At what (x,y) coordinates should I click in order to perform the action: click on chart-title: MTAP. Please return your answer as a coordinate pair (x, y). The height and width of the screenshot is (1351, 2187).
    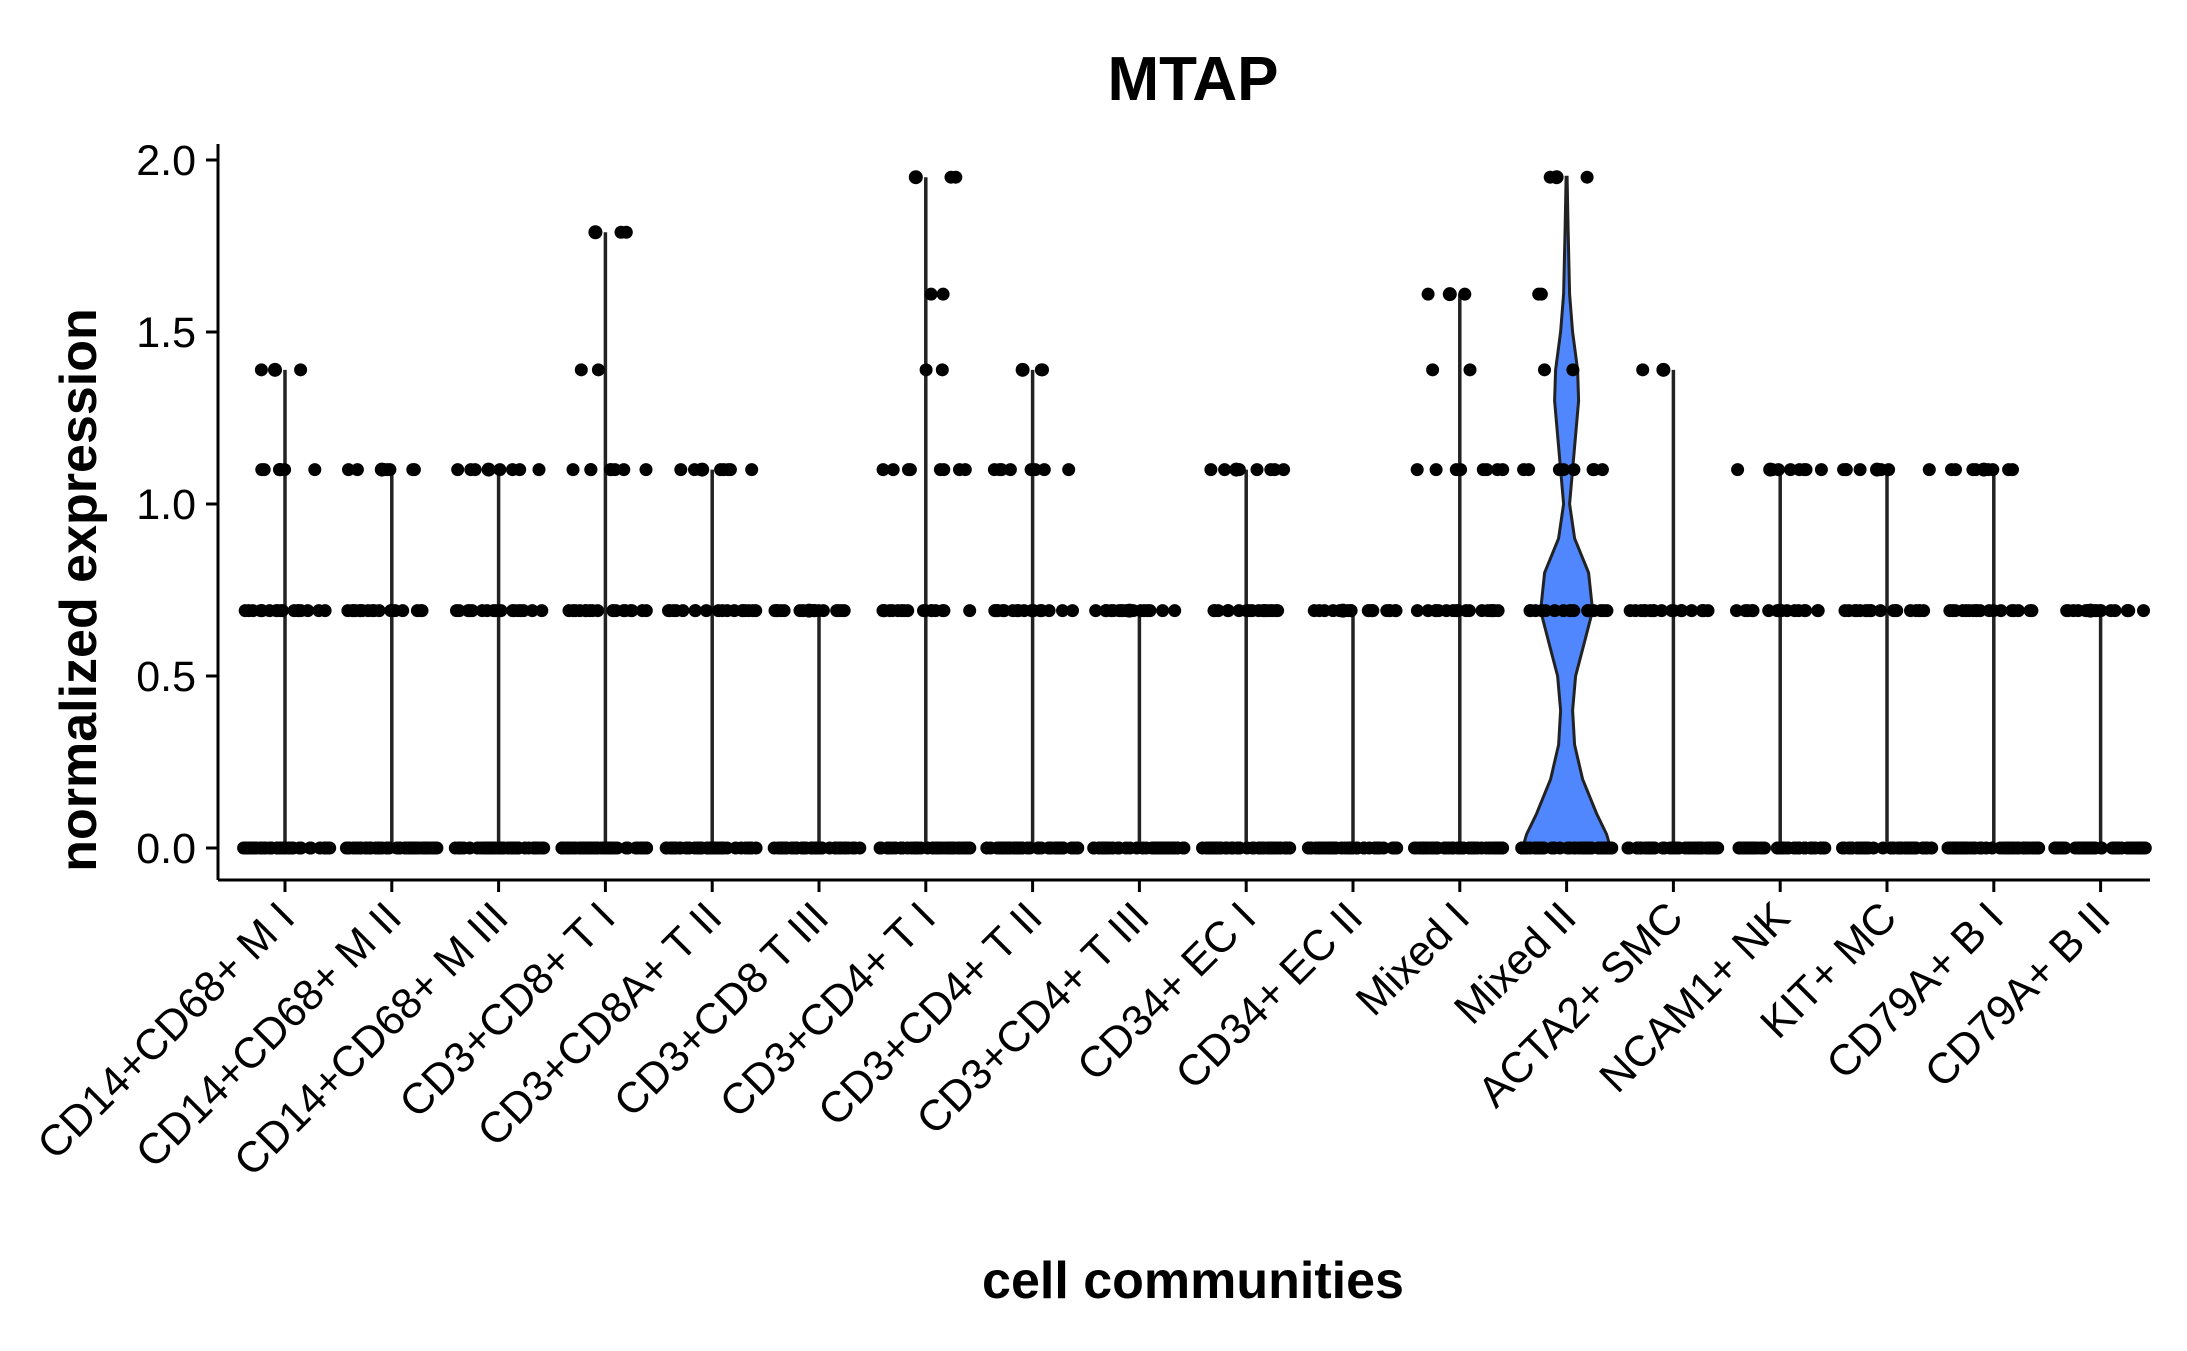
    Looking at the image, I should click on (1192, 79).